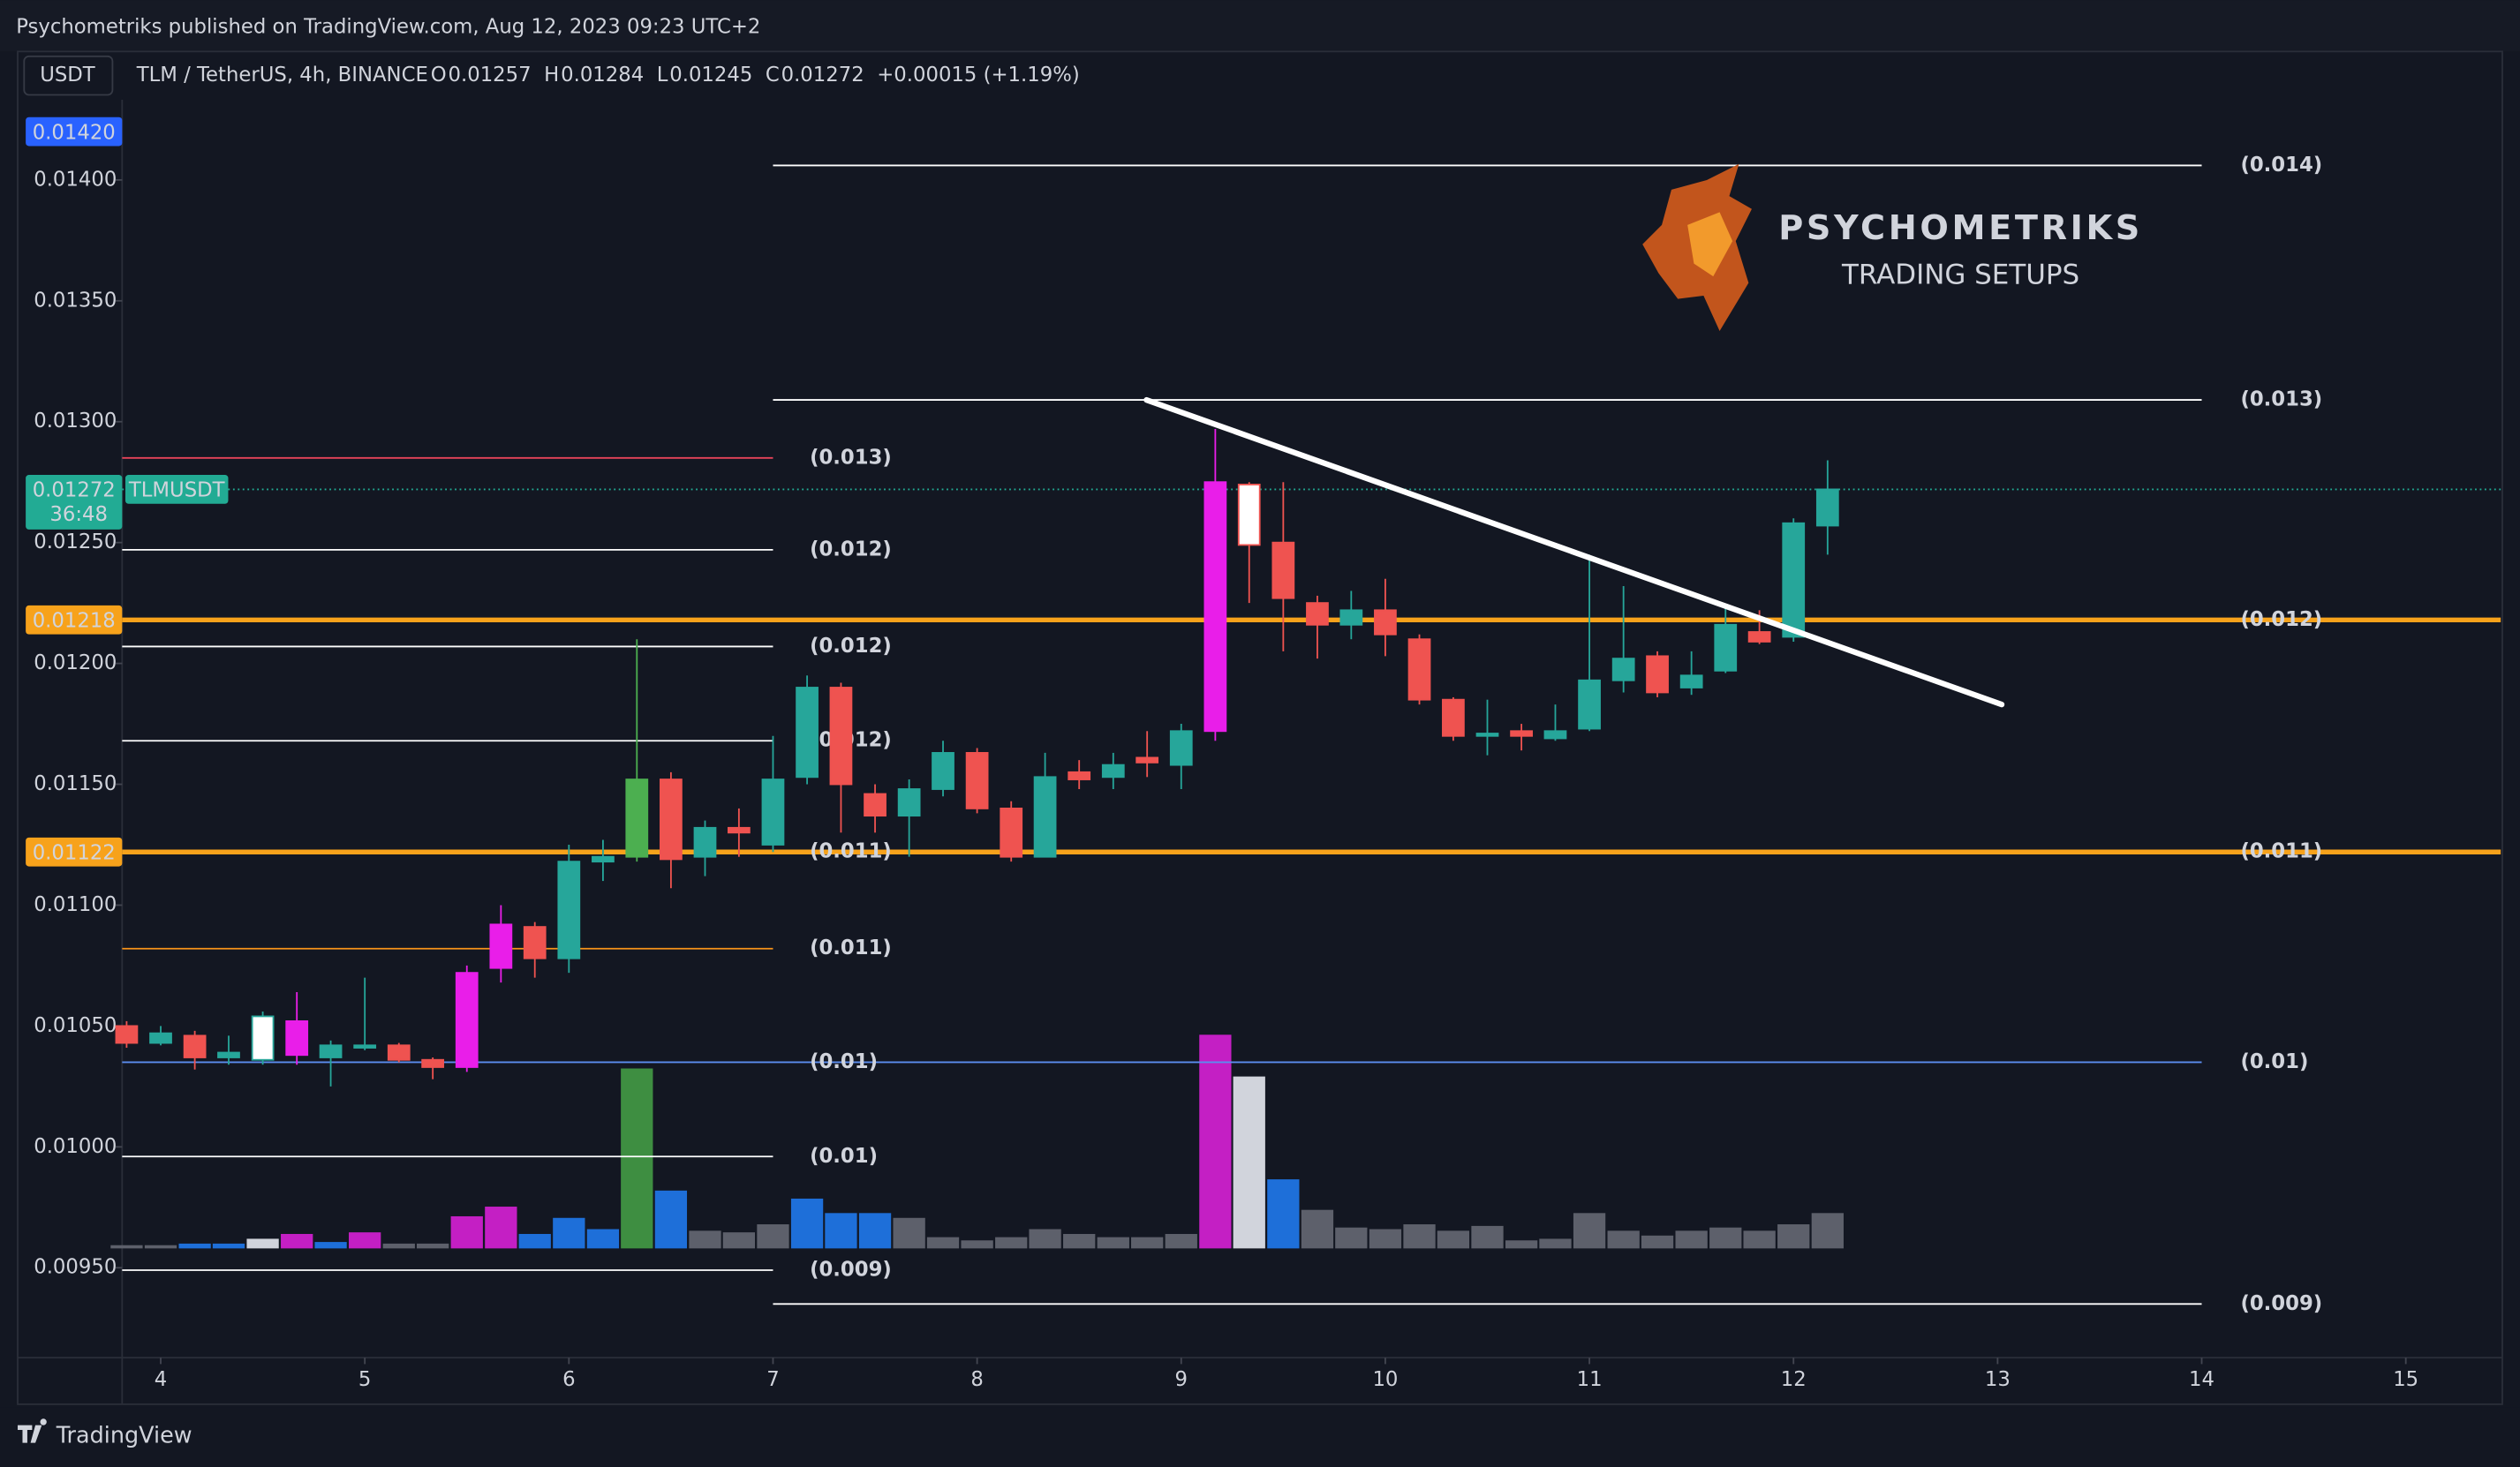  I want to click on x-tick-label: 8, so click(976, 1379).